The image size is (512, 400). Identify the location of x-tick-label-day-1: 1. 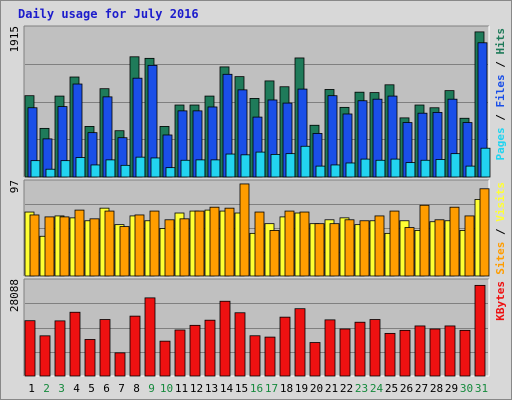
(31, 388).